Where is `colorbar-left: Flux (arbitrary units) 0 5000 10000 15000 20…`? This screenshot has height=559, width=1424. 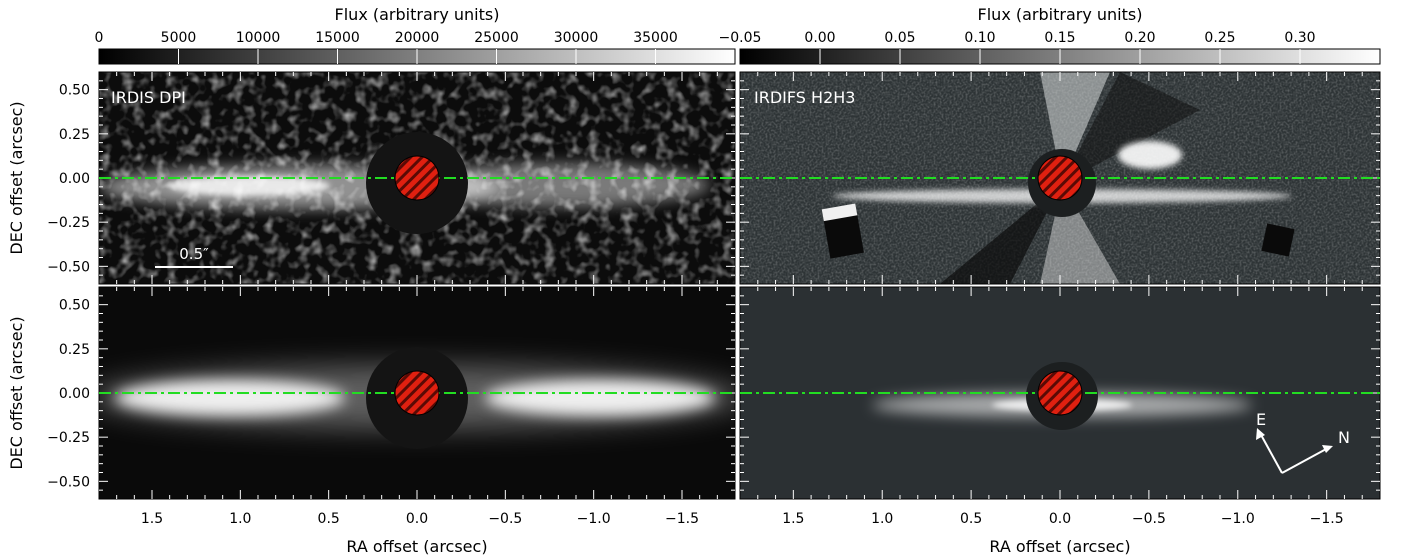 colorbar-left: Flux (arbitrary units) 0 5000 10000 15000 20… is located at coordinates (415, 35).